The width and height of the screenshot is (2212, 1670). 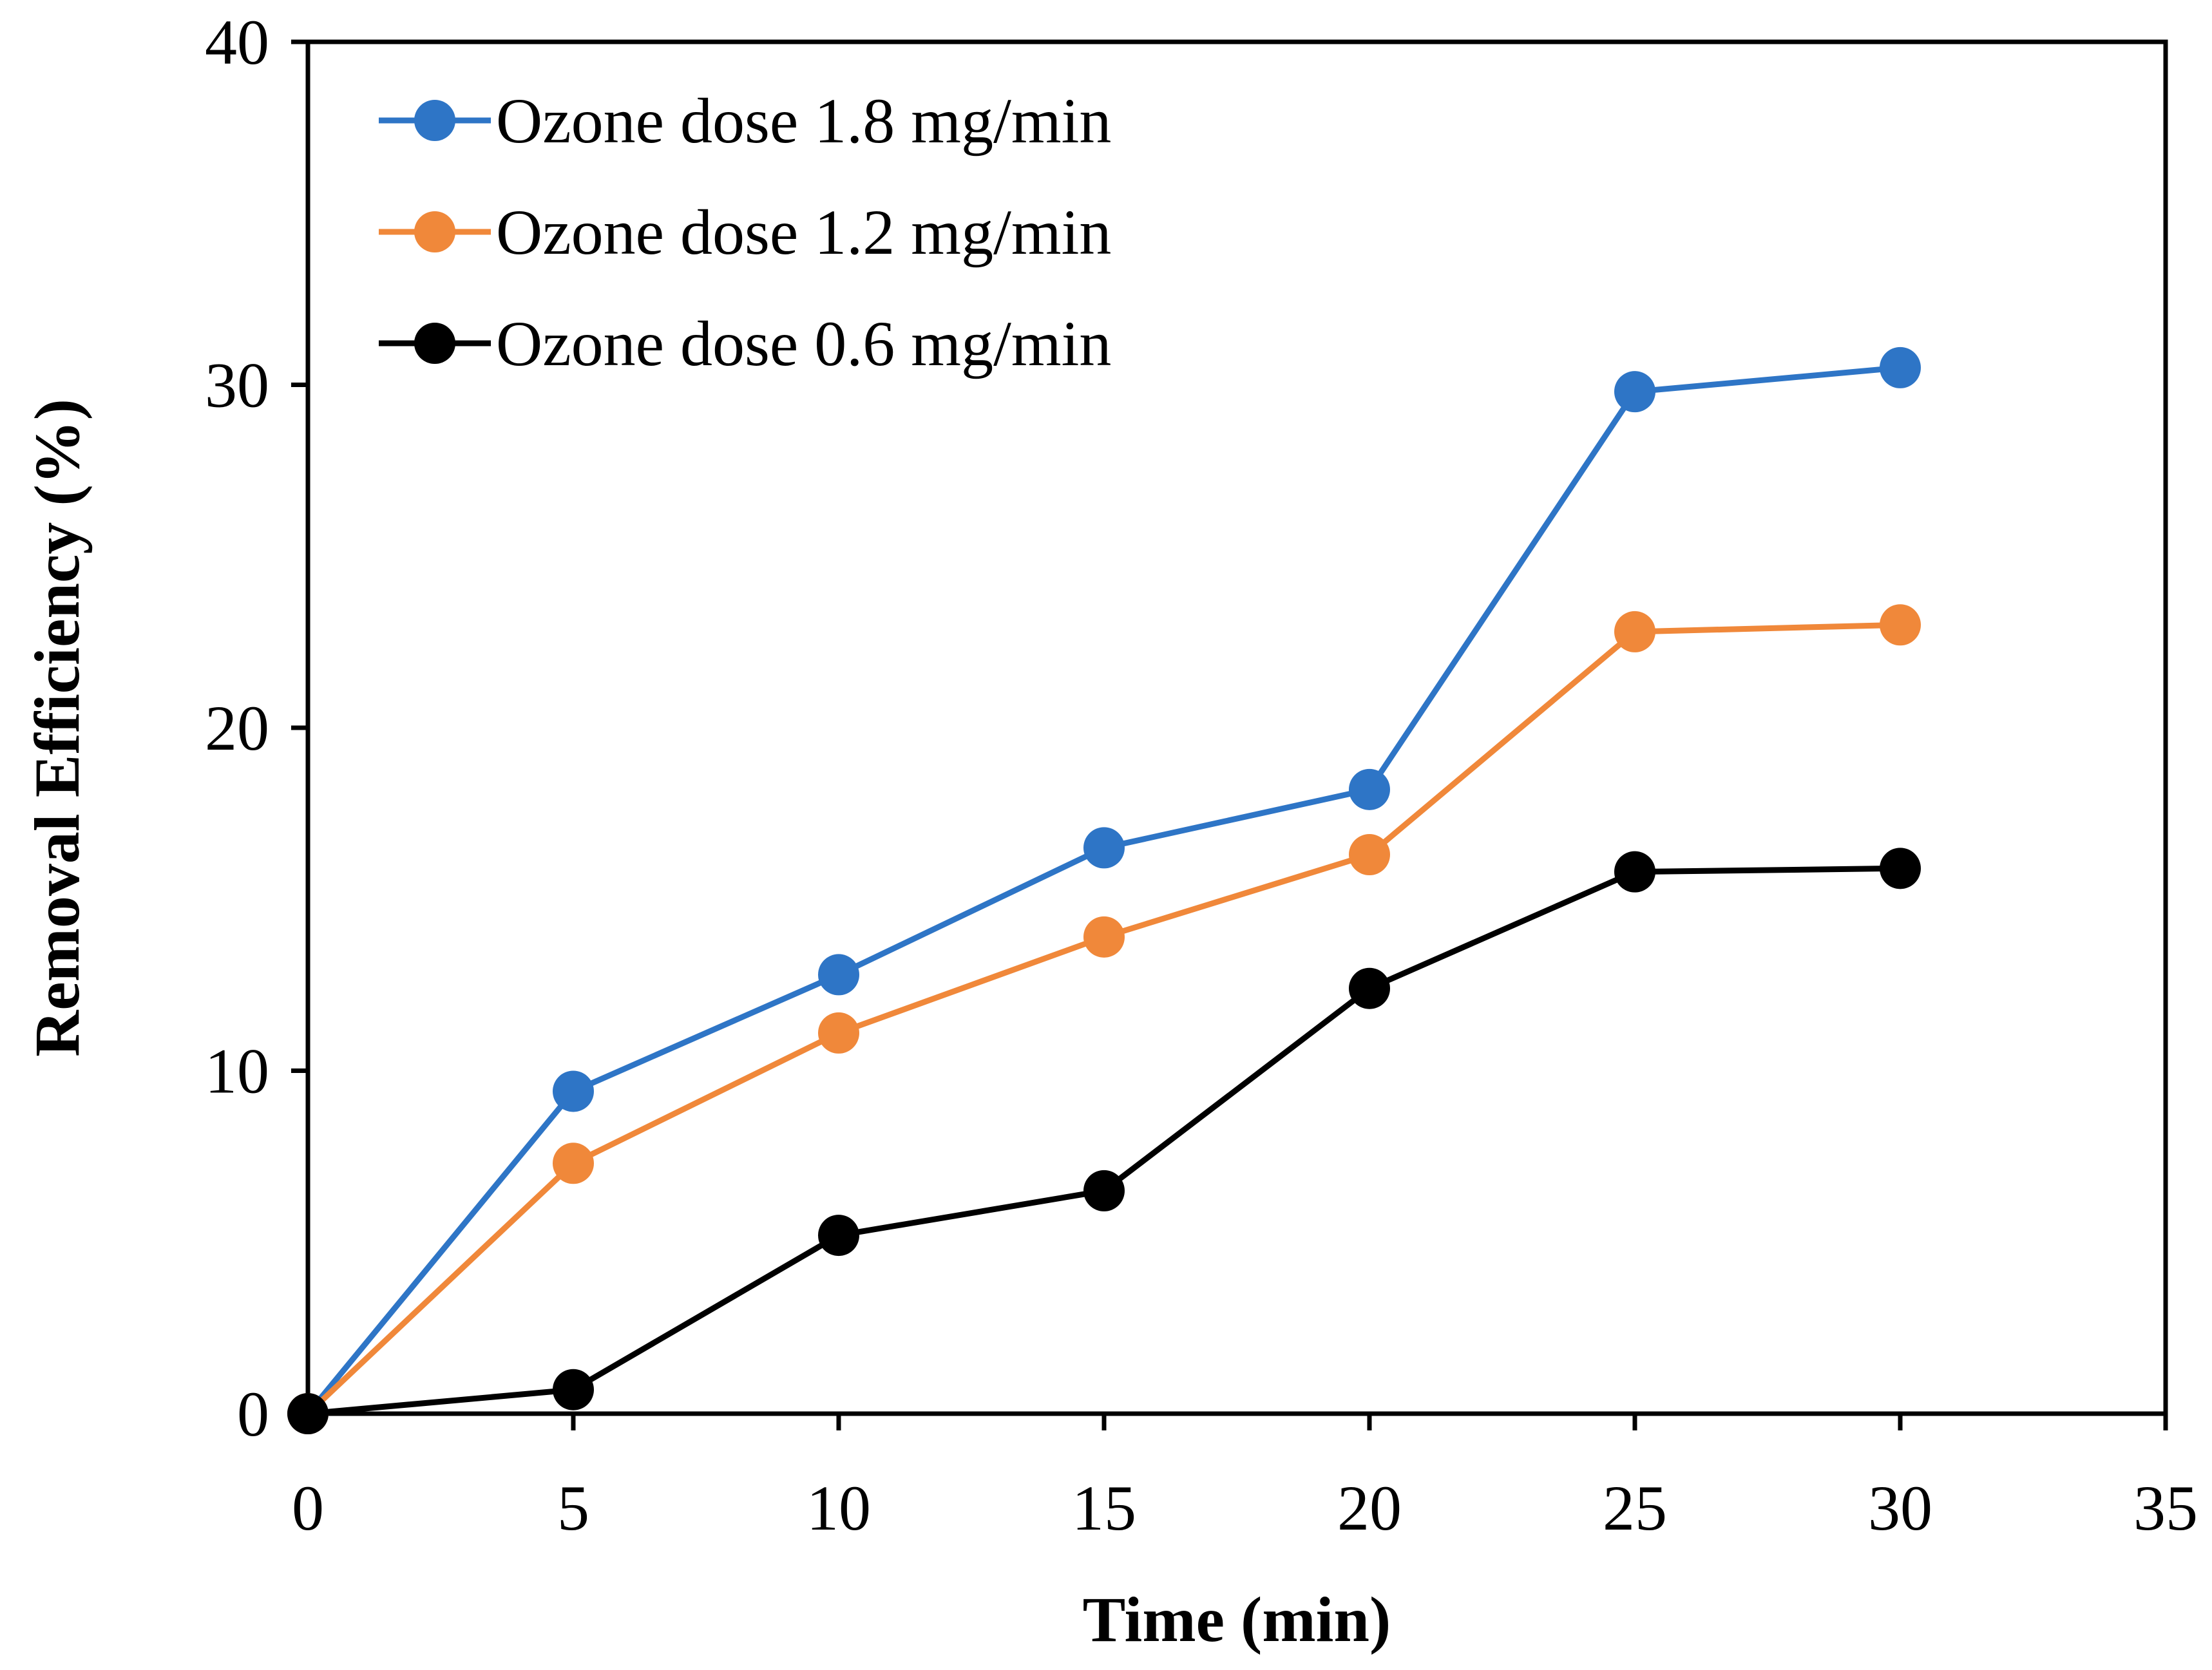 I want to click on legend-item-3: Ozone dose 0.6 mg/min, so click(x=745, y=343).